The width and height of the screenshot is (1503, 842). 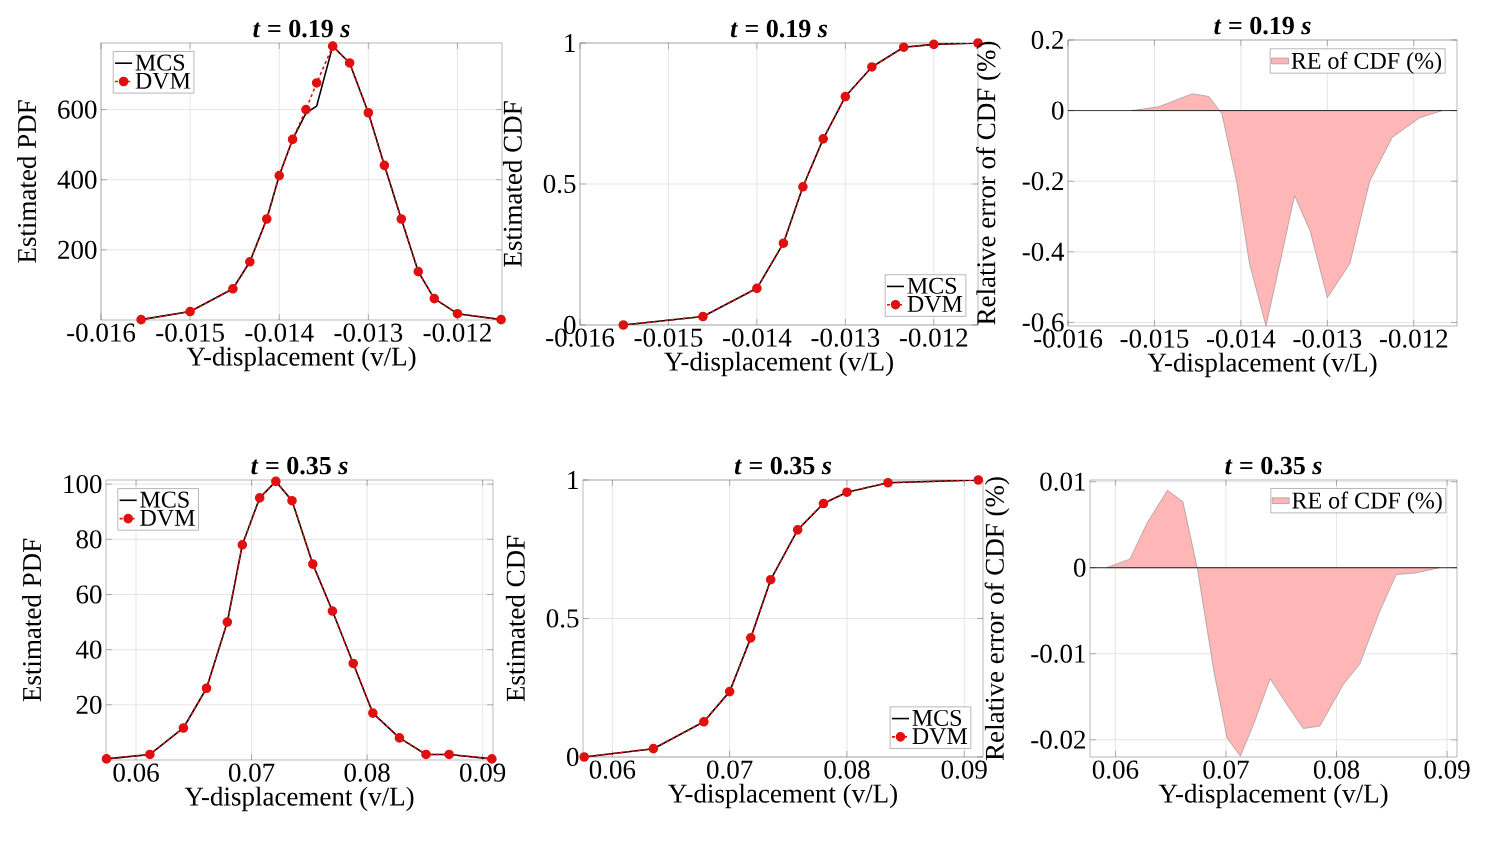 I want to click on y-tick-label: -0.4, so click(x=1043, y=251).